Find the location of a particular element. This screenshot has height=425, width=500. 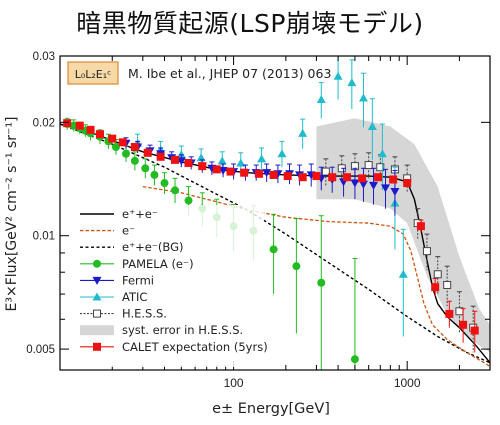

y-axis-label: E³×Flux[GeV² cm⁻² s⁻¹ sr⁻¹] is located at coordinates (12, 214).